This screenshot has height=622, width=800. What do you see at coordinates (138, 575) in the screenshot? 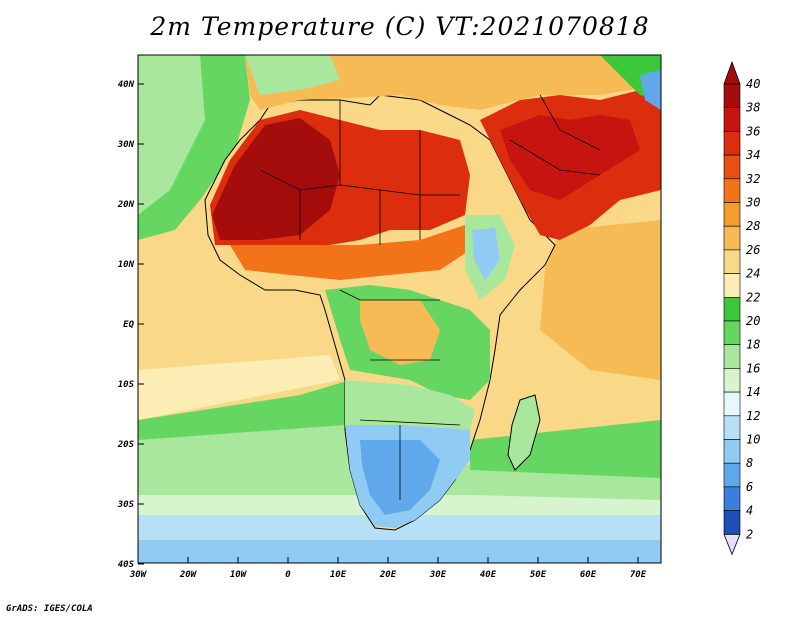
I see `lon-tick-label: 30W` at bounding box center [138, 575].